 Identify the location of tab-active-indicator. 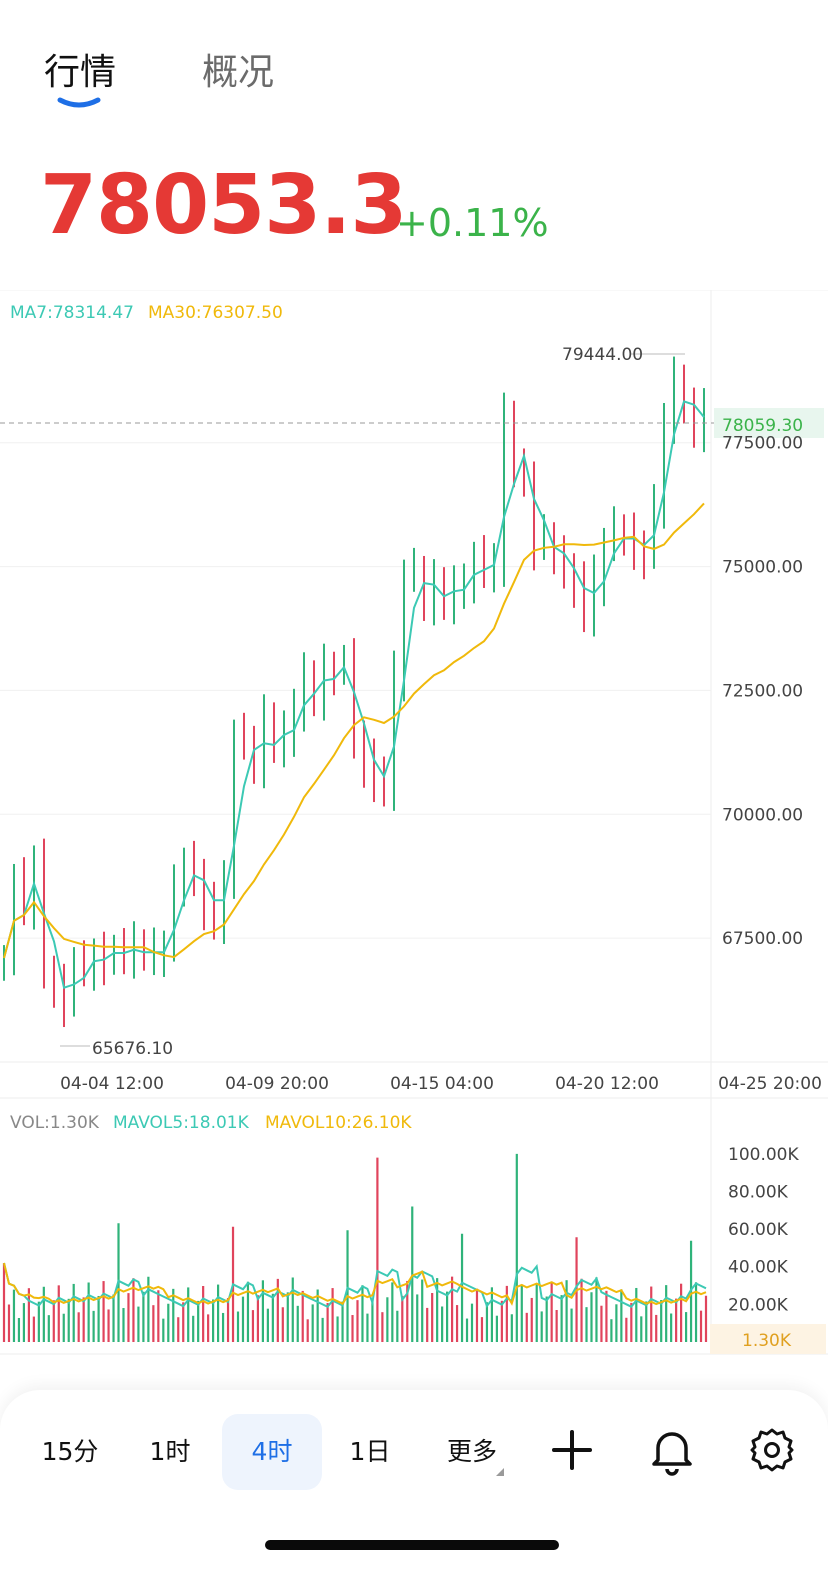
(79, 102).